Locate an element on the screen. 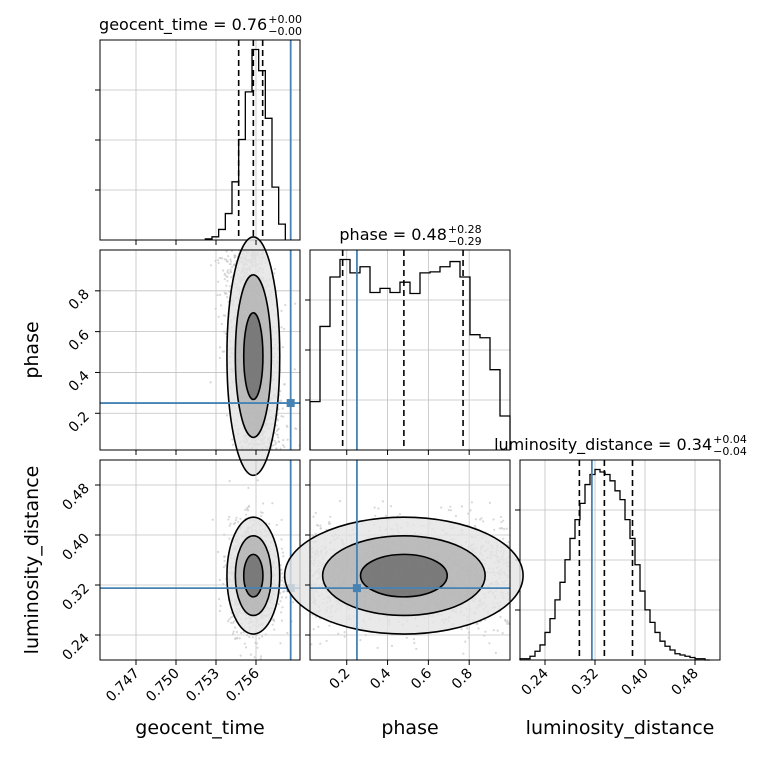  panel-phase-phase is located at coordinates (408, 350).